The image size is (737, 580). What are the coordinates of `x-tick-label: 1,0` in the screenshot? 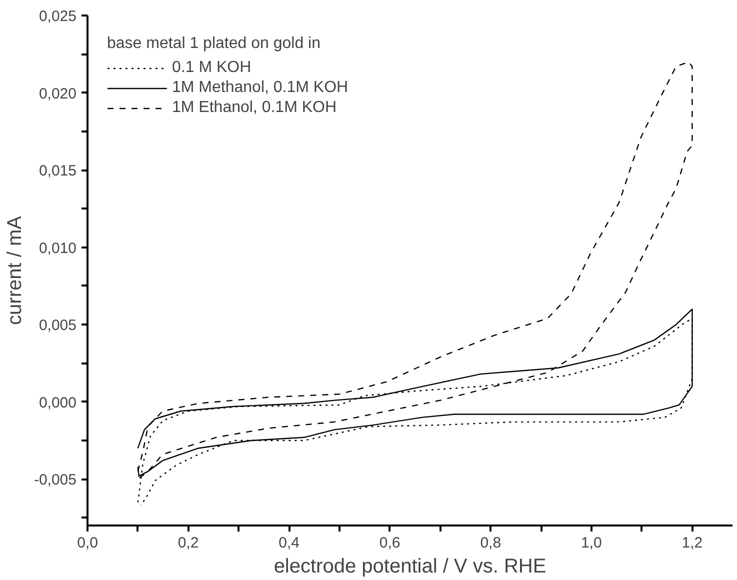 It's located at (591, 543).